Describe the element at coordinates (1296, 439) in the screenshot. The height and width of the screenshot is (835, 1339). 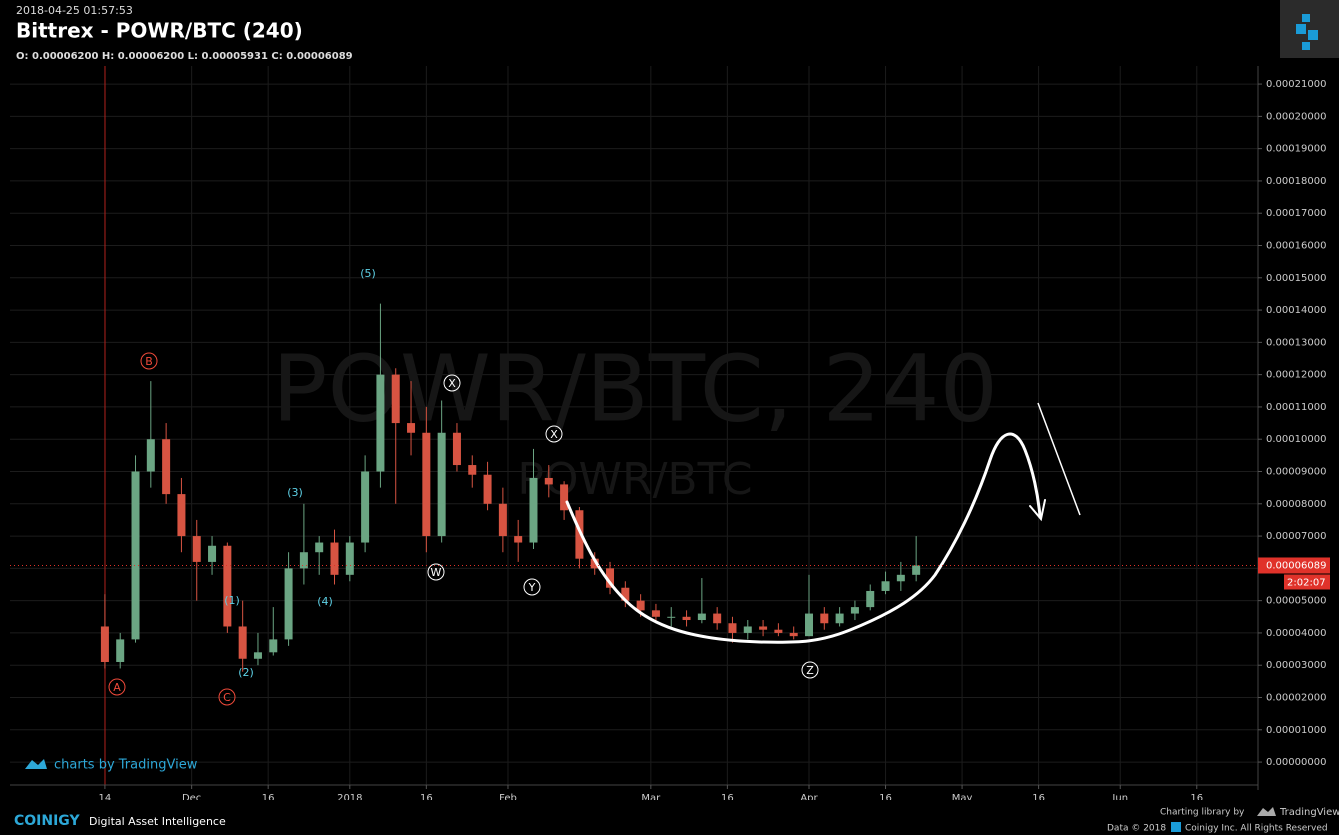
I see `y-tick-label: 0.00010000` at that location.